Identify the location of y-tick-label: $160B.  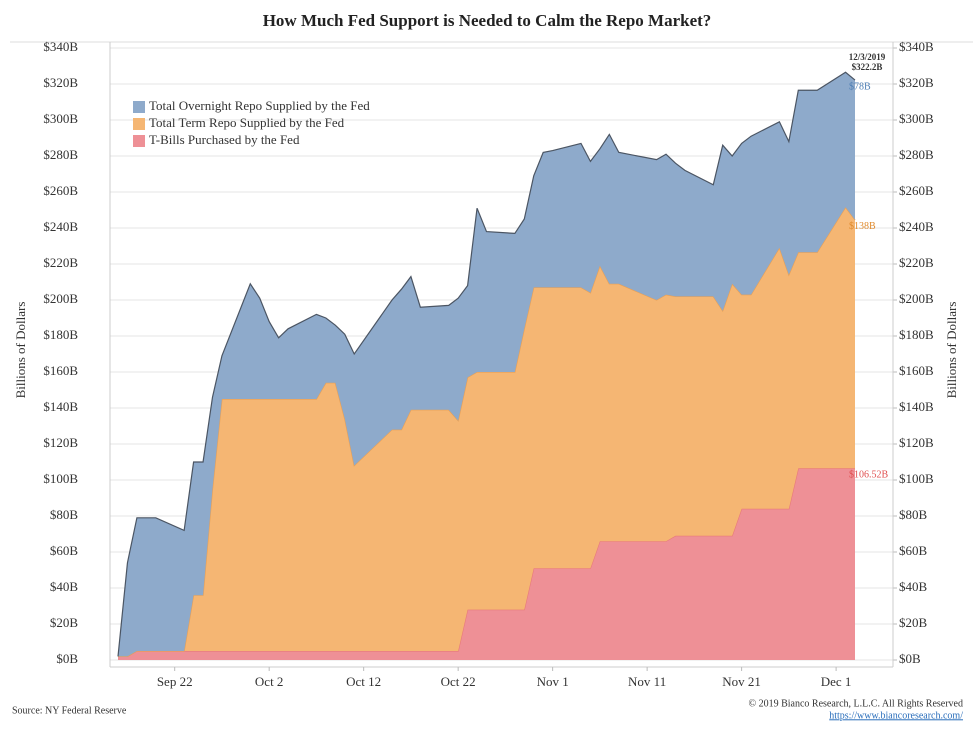
(60, 370).